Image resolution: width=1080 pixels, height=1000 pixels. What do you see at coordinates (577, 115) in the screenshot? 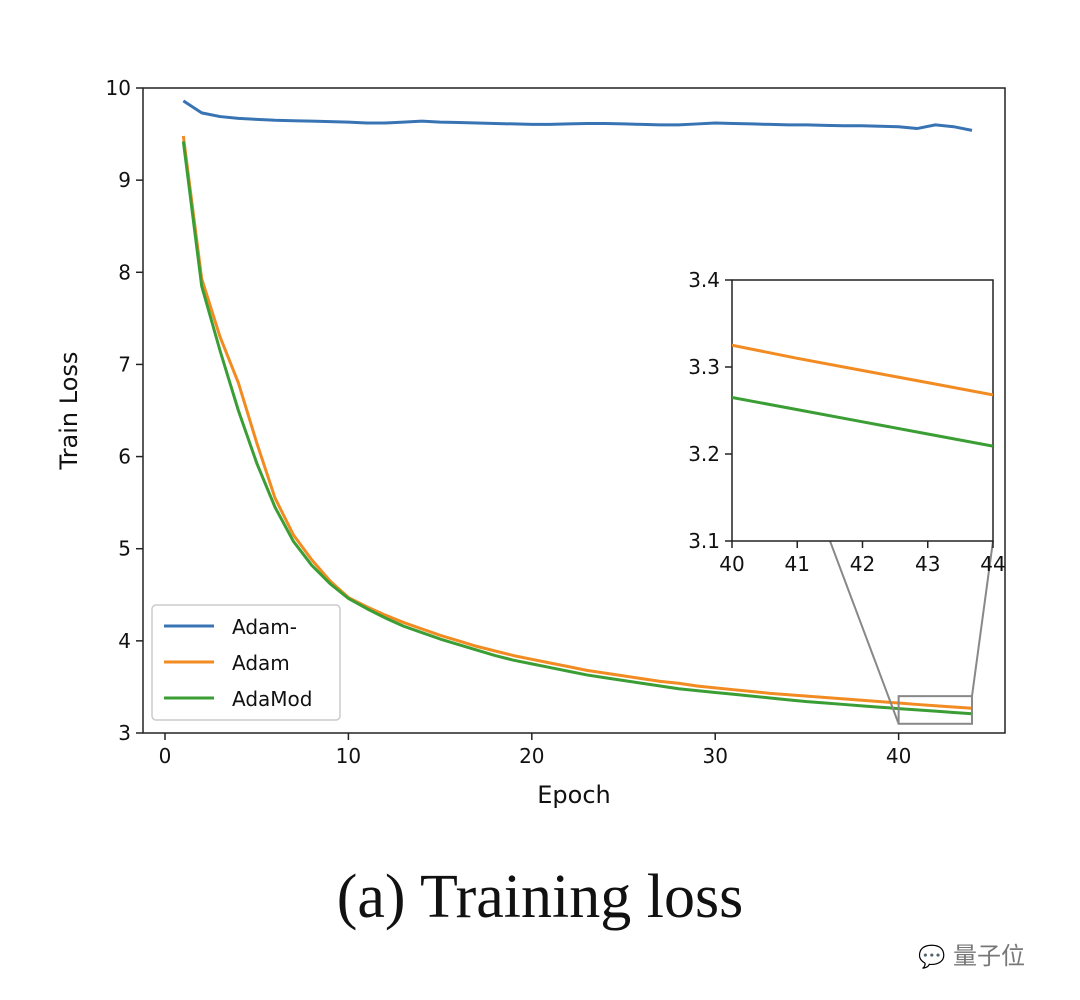
I see `series-line-adam` at bounding box center [577, 115].